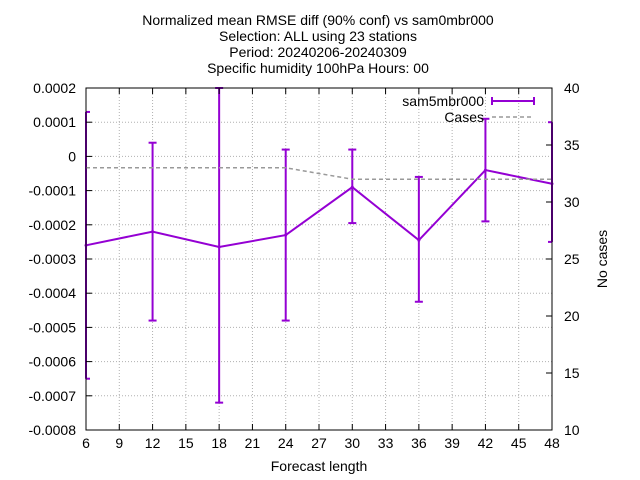 This screenshot has height=480, width=640. Describe the element at coordinates (572, 373) in the screenshot. I see `y2-tick-label: 15` at that location.